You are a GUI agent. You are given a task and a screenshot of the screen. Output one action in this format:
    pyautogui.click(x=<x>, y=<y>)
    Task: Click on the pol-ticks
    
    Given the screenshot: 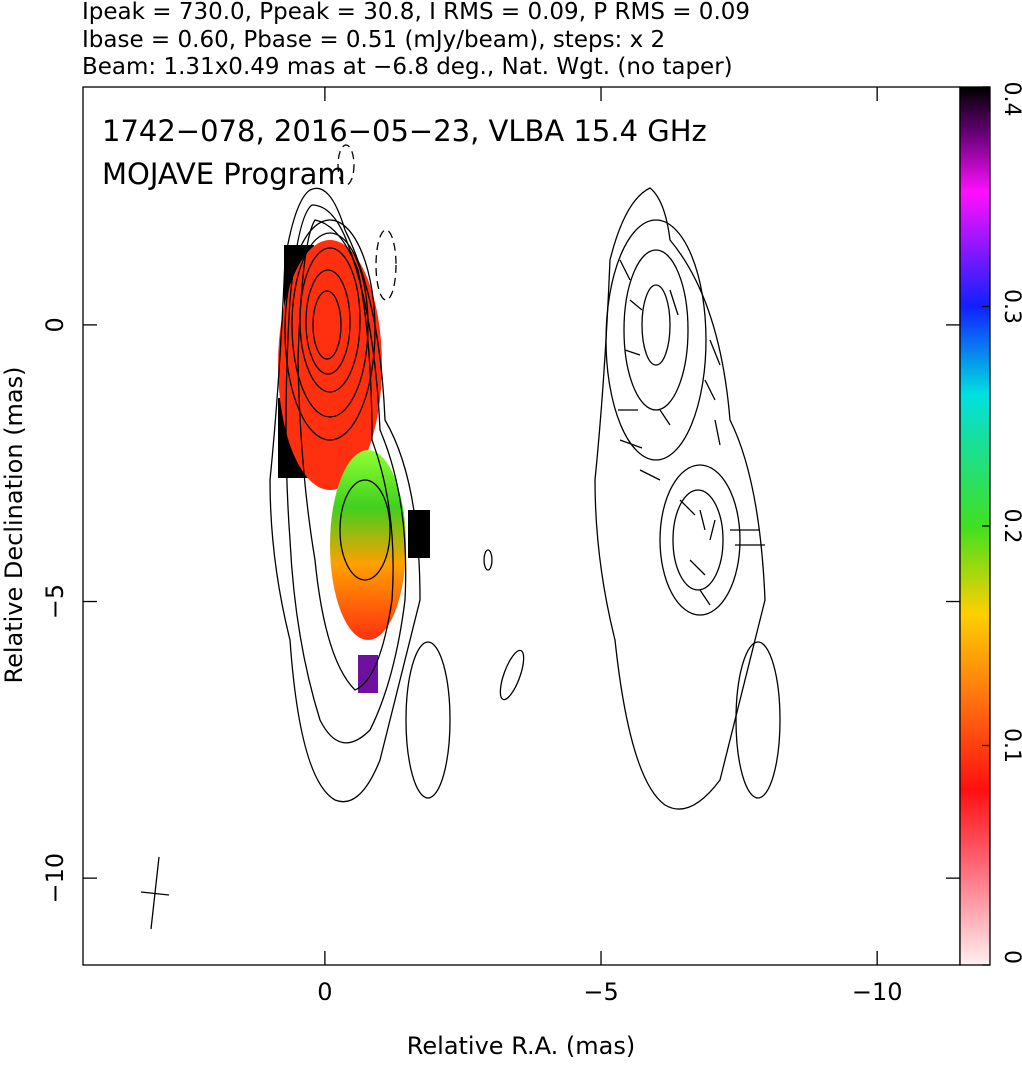 What is the action you would take?
    pyautogui.click(x=691, y=432)
    